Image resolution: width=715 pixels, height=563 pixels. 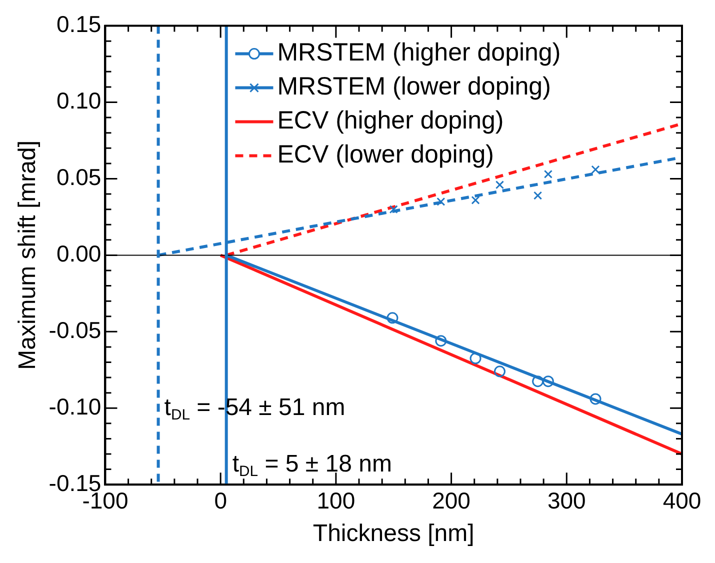 I want to click on legend-label: MRSTEM (lower doping), so click(x=414, y=86).